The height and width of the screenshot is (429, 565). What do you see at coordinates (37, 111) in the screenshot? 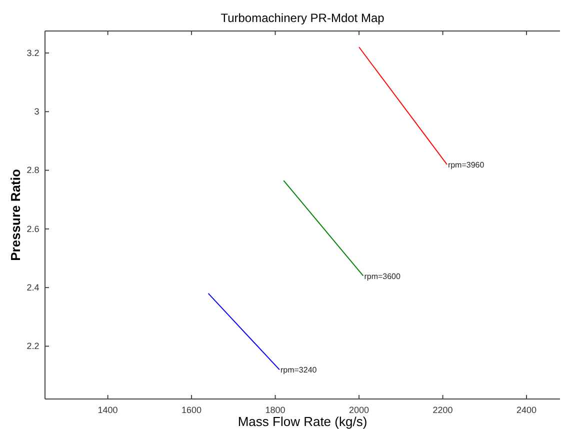
I see `y-tick-label: 3` at bounding box center [37, 111].